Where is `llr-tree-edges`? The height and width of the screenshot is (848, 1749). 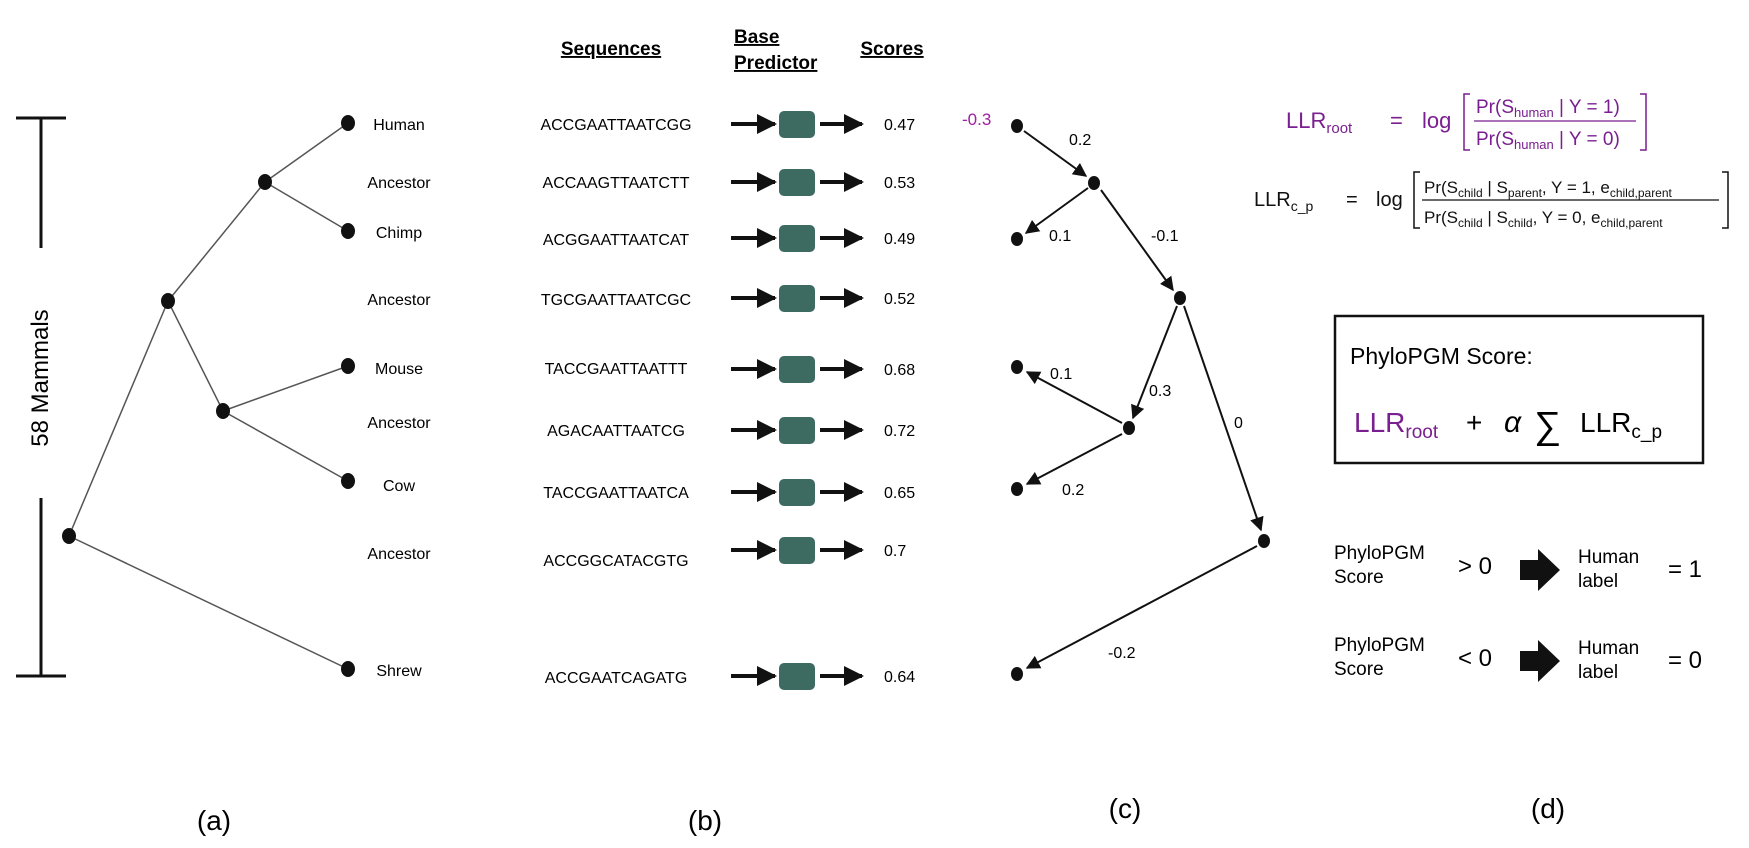
llr-tree-edges is located at coordinates (1143, 399).